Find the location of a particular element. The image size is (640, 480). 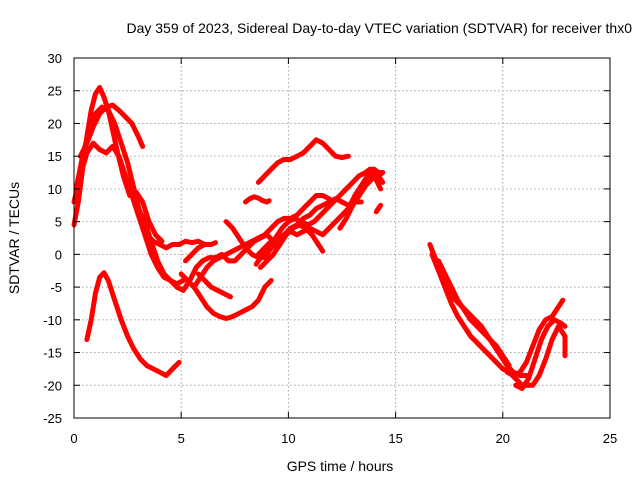

y-tick-label: 10 is located at coordinates (55, 189).